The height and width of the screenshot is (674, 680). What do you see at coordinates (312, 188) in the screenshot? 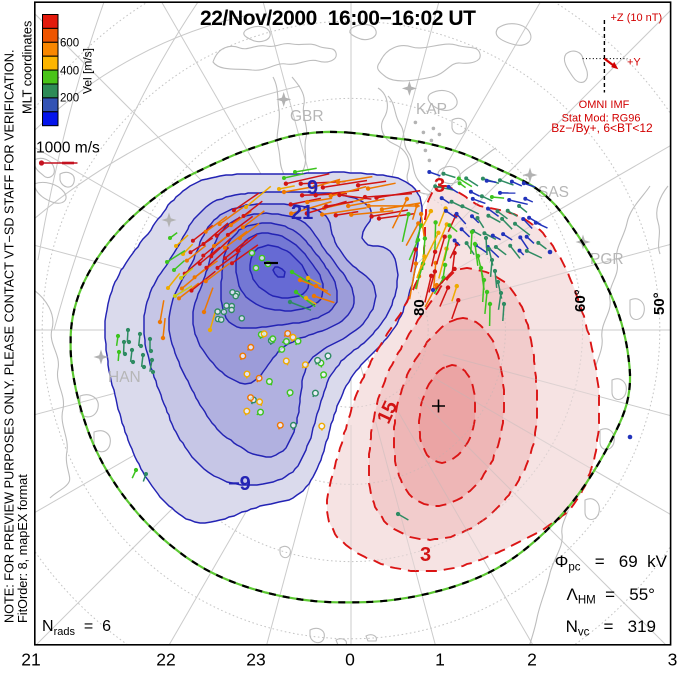
I see `svg-text: 9` at bounding box center [312, 188].